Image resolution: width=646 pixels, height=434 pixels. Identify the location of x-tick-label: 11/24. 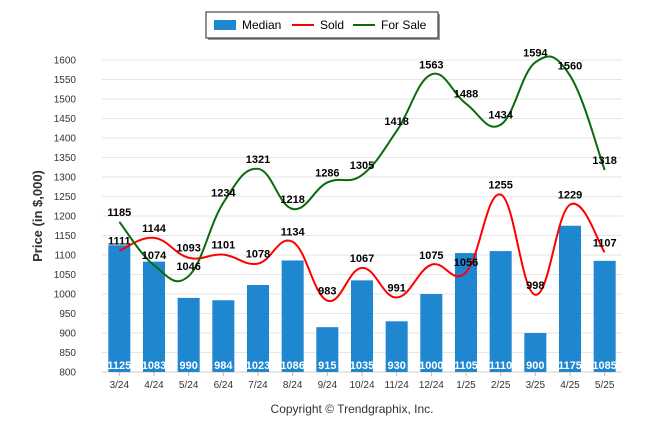
(397, 385).